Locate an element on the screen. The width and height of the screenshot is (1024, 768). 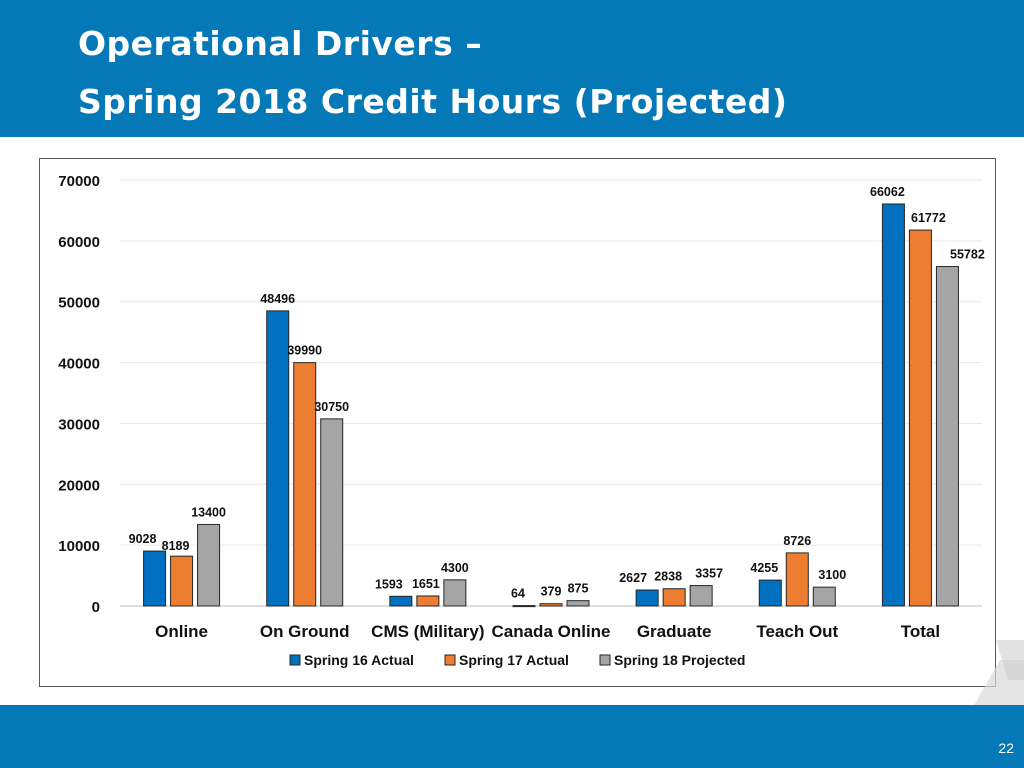
data-label: 1651 is located at coordinates (426, 584).